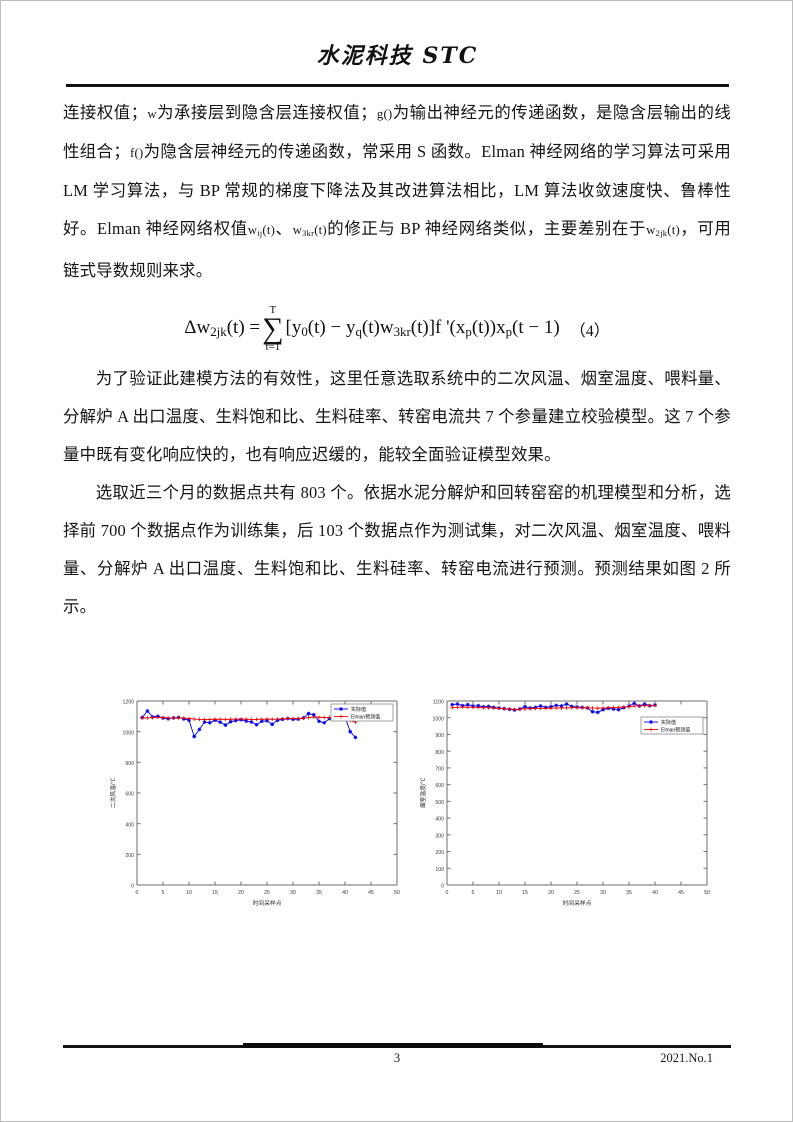  Describe the element at coordinates (252, 230) in the screenshot. I see `p1-wij-base: w` at that location.